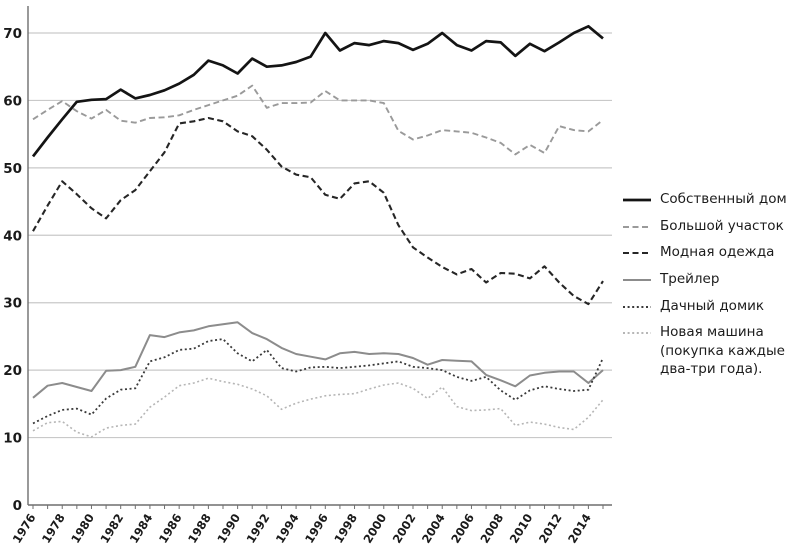 Image resolution: width=790 pixels, height=553 pixels. Describe the element at coordinates (228, 528) in the screenshot. I see `x-axis-tick-label: 1990` at that location.